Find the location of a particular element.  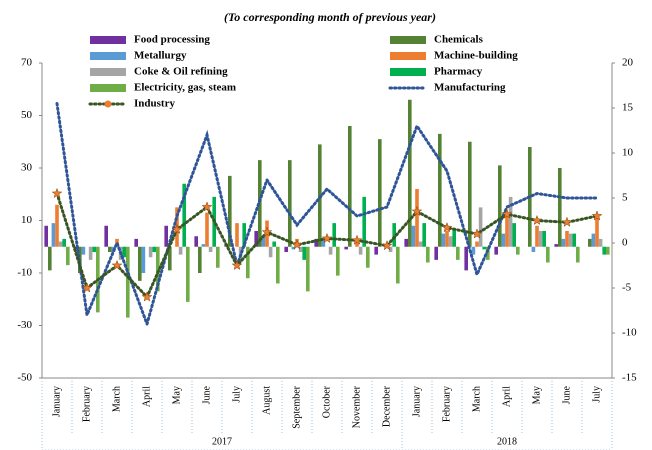

y2-tick-label: -5 is located at coordinates (627, 288).